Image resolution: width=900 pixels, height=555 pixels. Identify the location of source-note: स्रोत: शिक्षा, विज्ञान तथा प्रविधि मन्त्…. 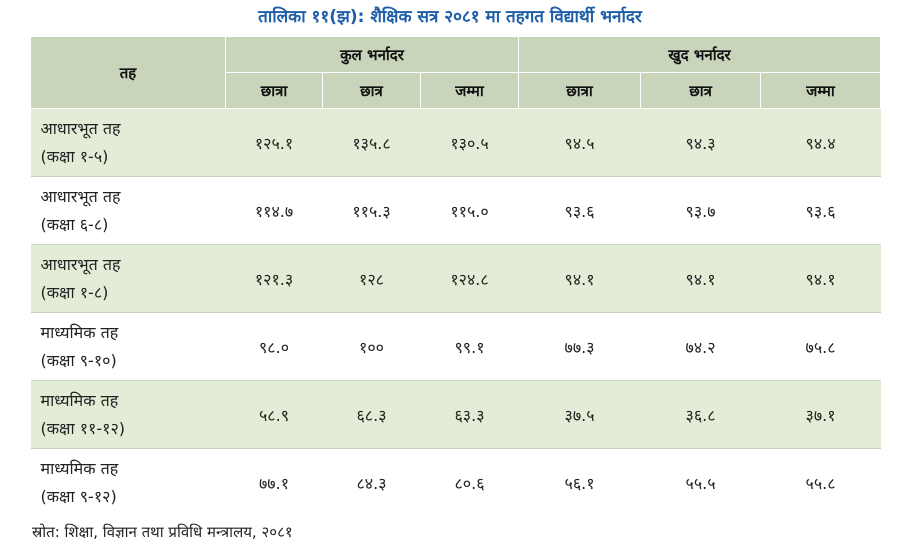
(162, 532).